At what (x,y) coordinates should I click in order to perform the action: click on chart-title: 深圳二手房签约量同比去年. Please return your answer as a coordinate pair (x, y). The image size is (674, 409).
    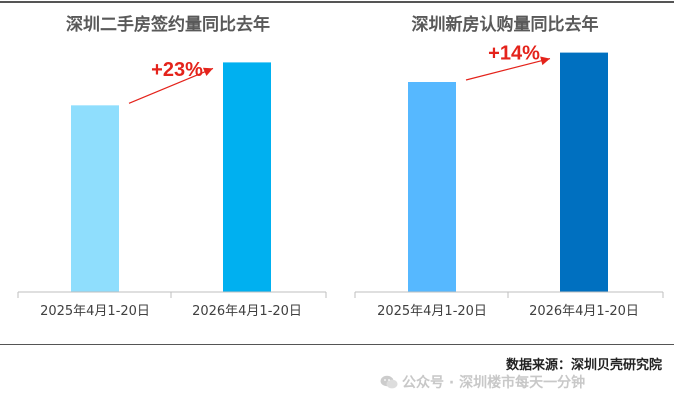
    Looking at the image, I should click on (168, 24).